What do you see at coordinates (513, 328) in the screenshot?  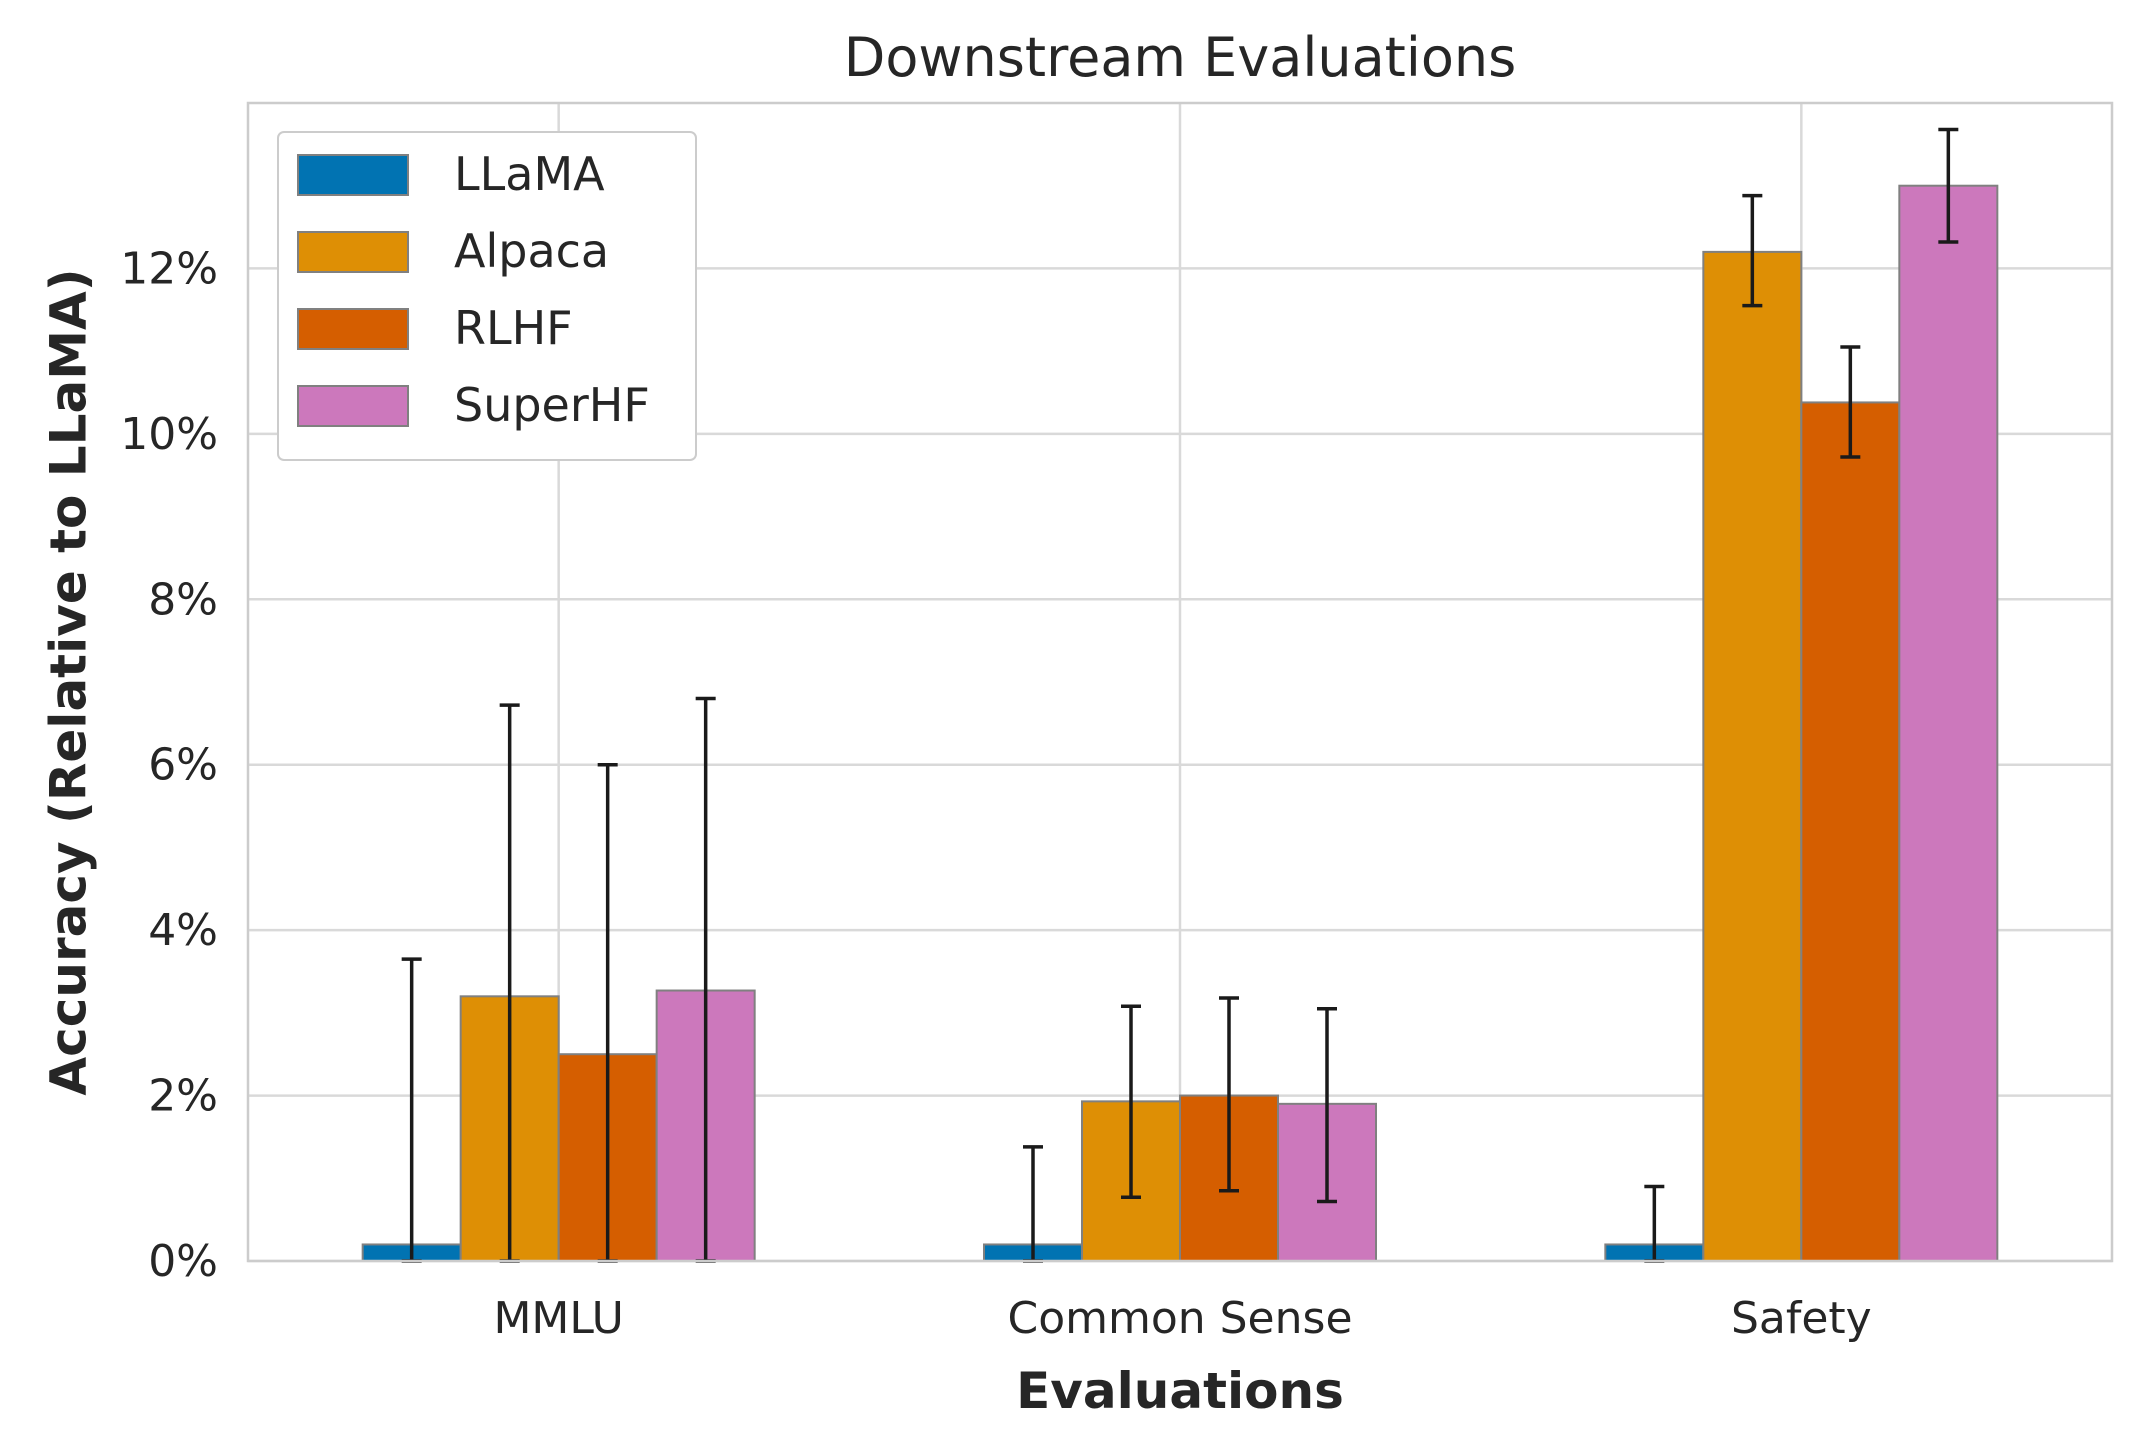 I see `legend-label-rlhf: RLHF` at bounding box center [513, 328].